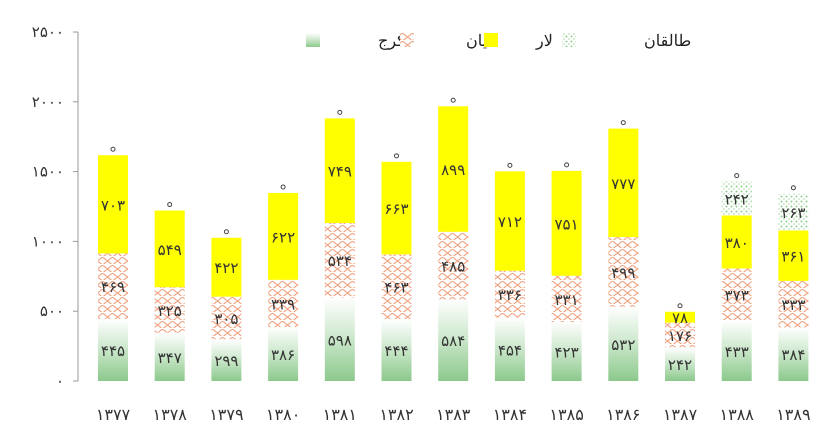 The width and height of the screenshot is (818, 430). Describe the element at coordinates (510, 350) in the screenshot. I see `data-label: ۴۵۴` at that location.